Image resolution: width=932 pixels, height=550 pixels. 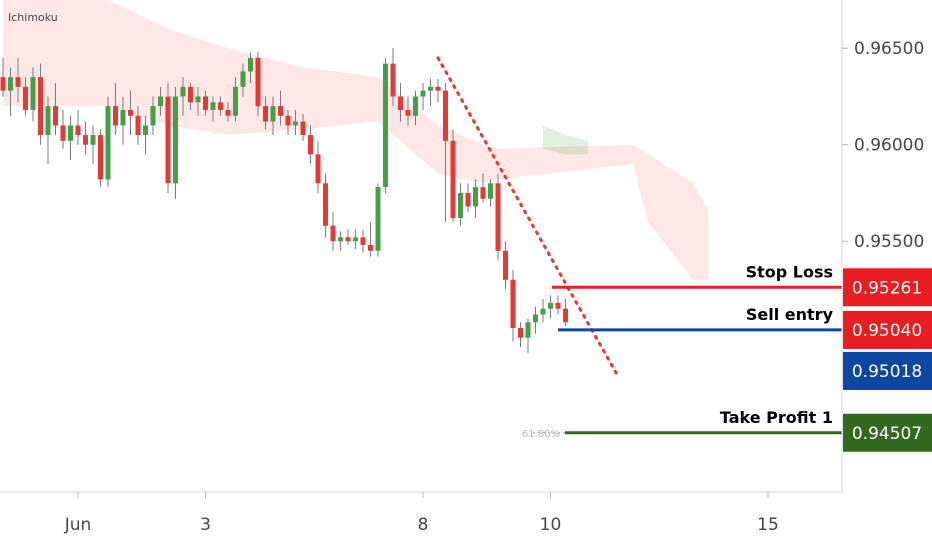 I want to click on cloud-bullish, so click(x=565, y=140).